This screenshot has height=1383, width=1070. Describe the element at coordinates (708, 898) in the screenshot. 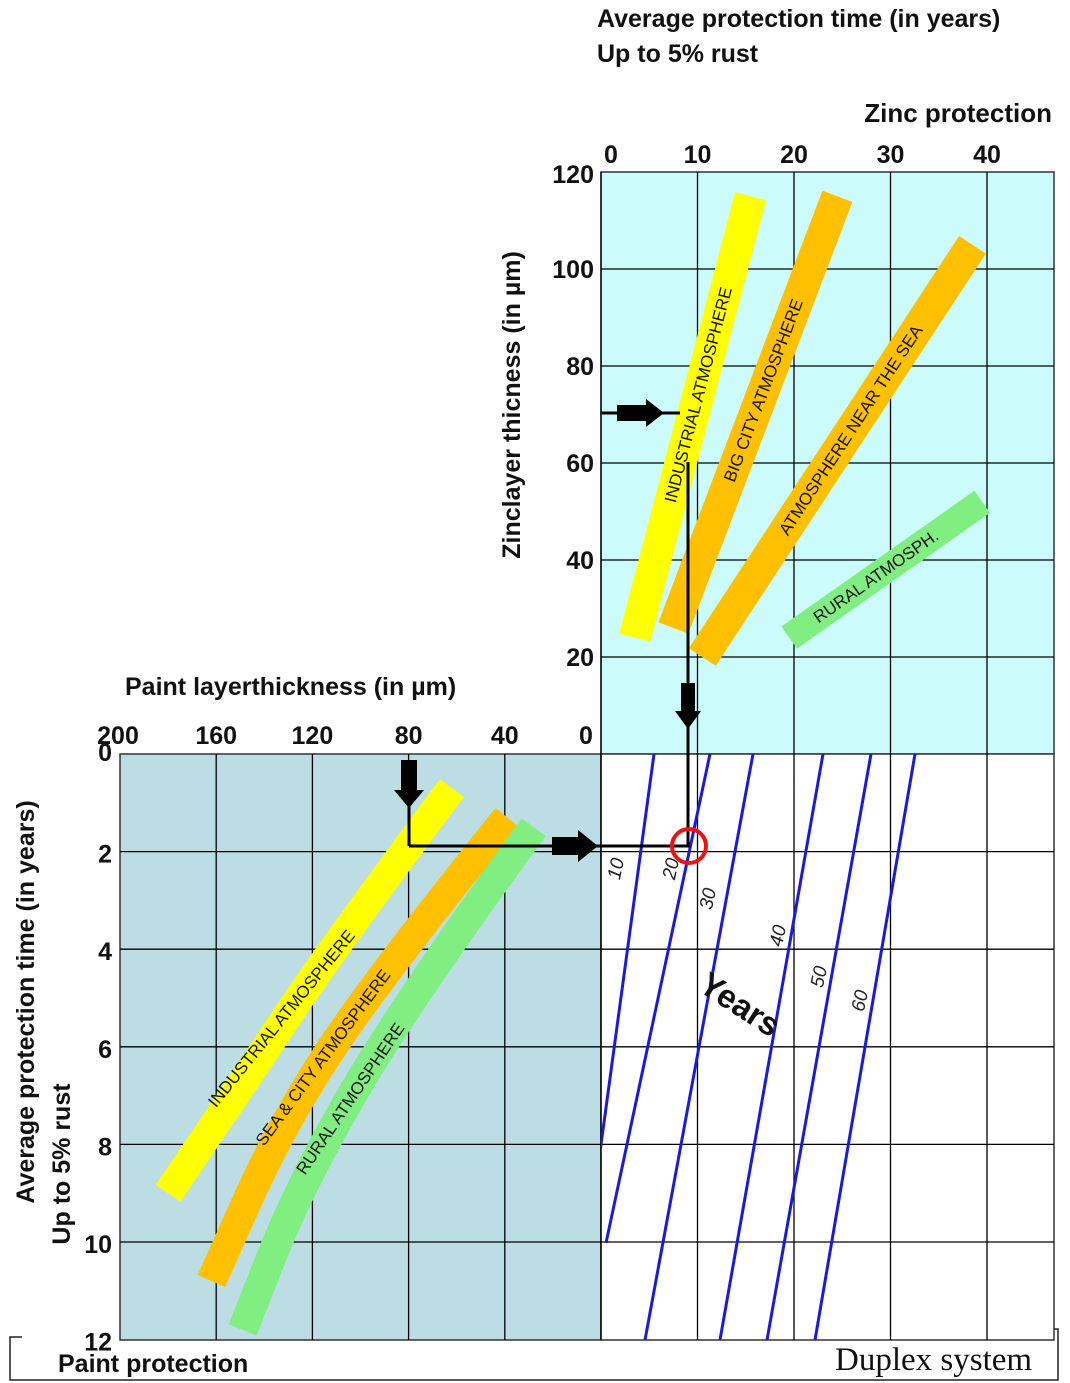

I see `duplex-line-label: 30` at that location.